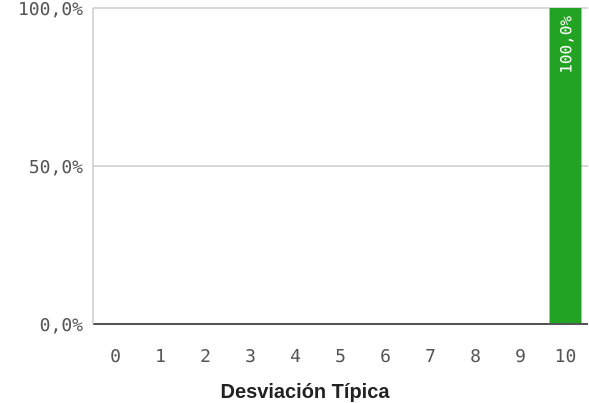  I want to click on x-tick-label: 10, so click(566, 356).